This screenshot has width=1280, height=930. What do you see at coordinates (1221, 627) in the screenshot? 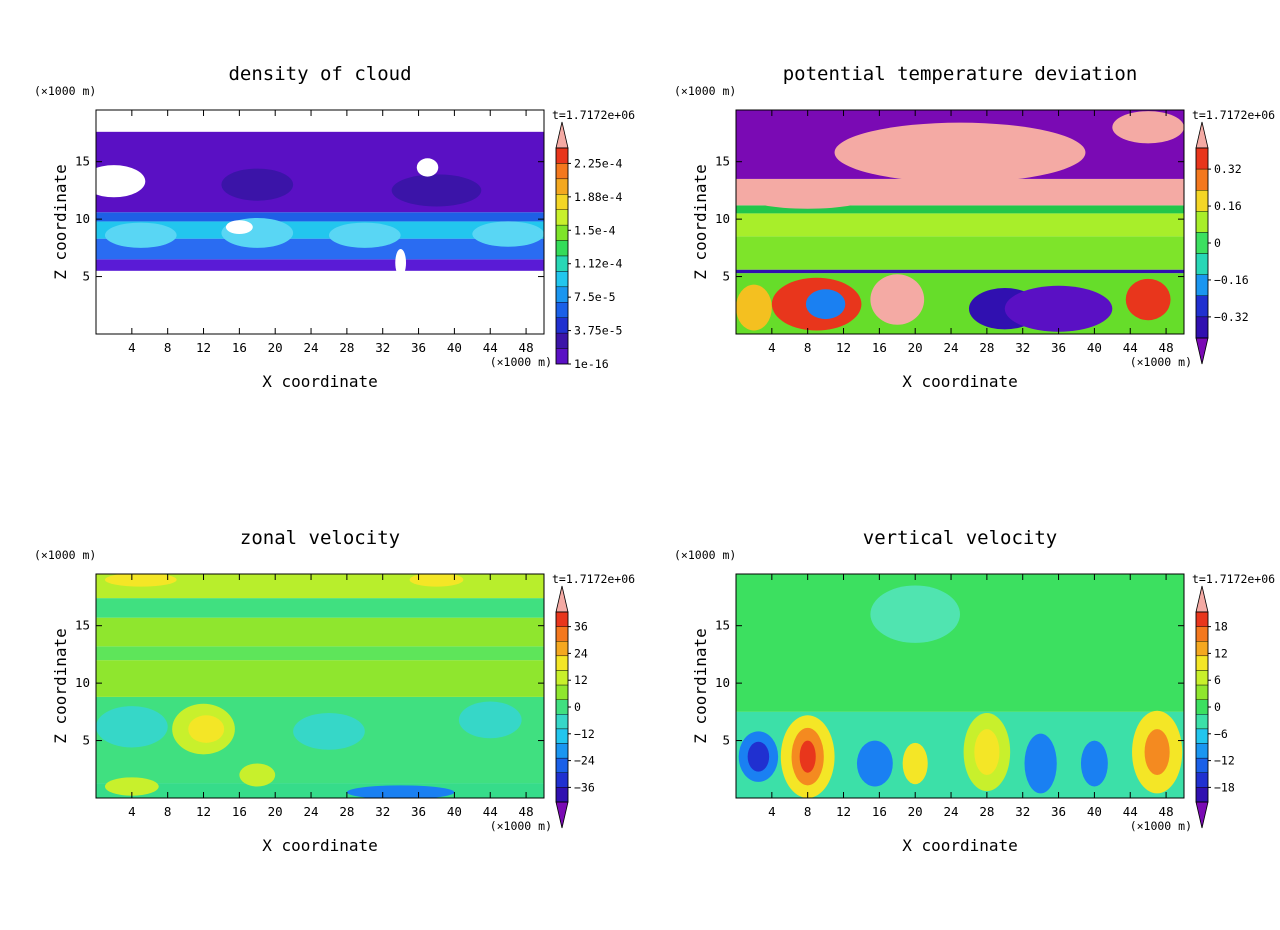
I see `colorbar-label: 18` at bounding box center [1221, 627].